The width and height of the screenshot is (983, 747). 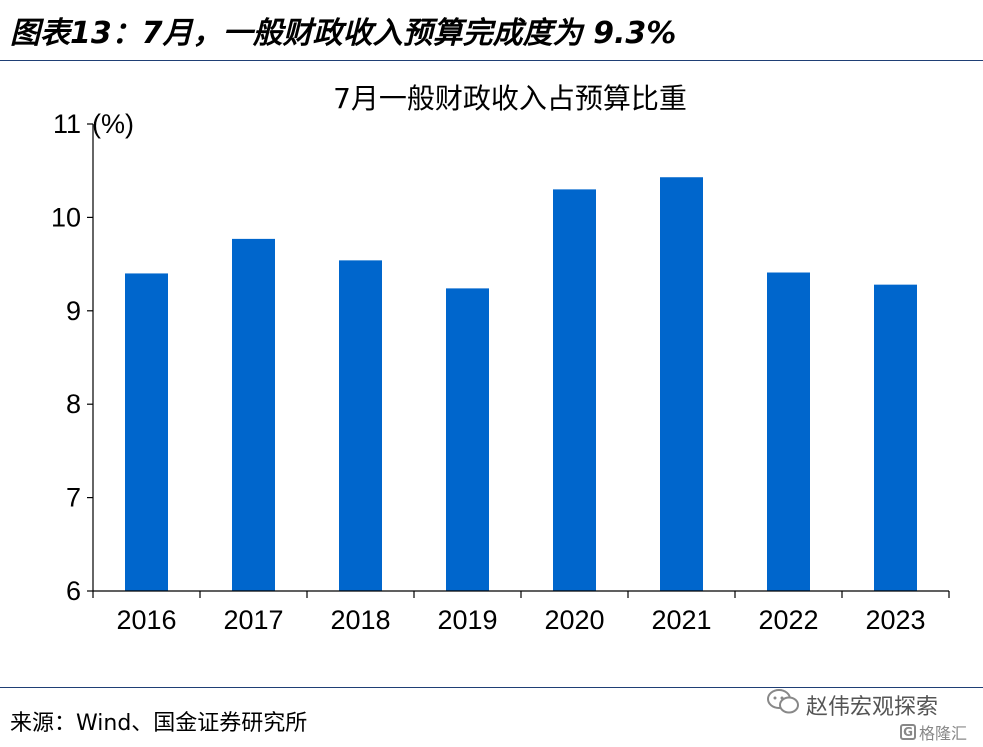 I want to click on y-tick-label: 8, so click(x=73, y=404).